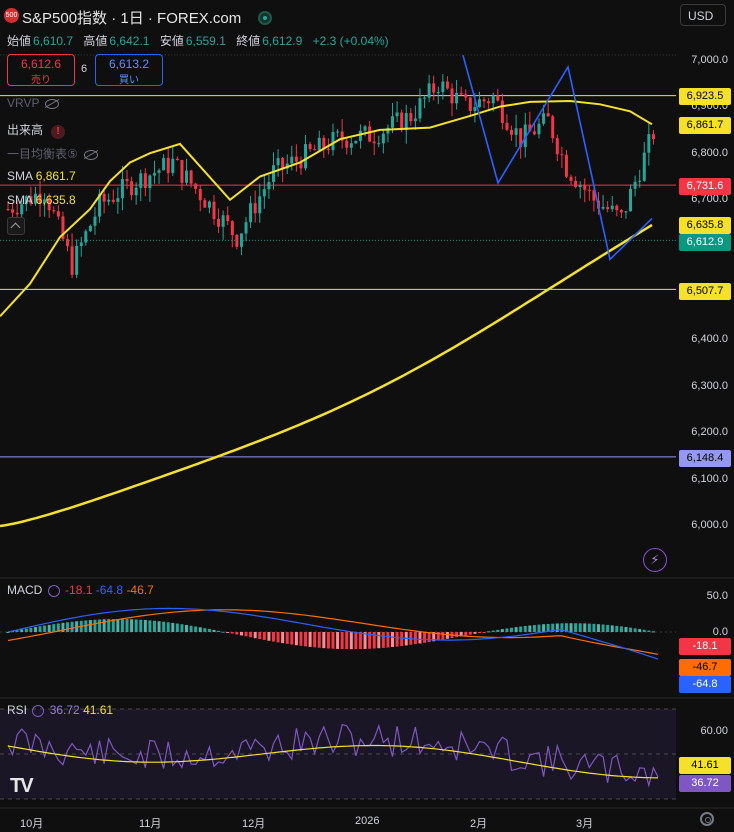 The width and height of the screenshot is (734, 832). Describe the element at coordinates (55, 200) in the screenshot. I see `sma2-value: 6,635.8` at that location.